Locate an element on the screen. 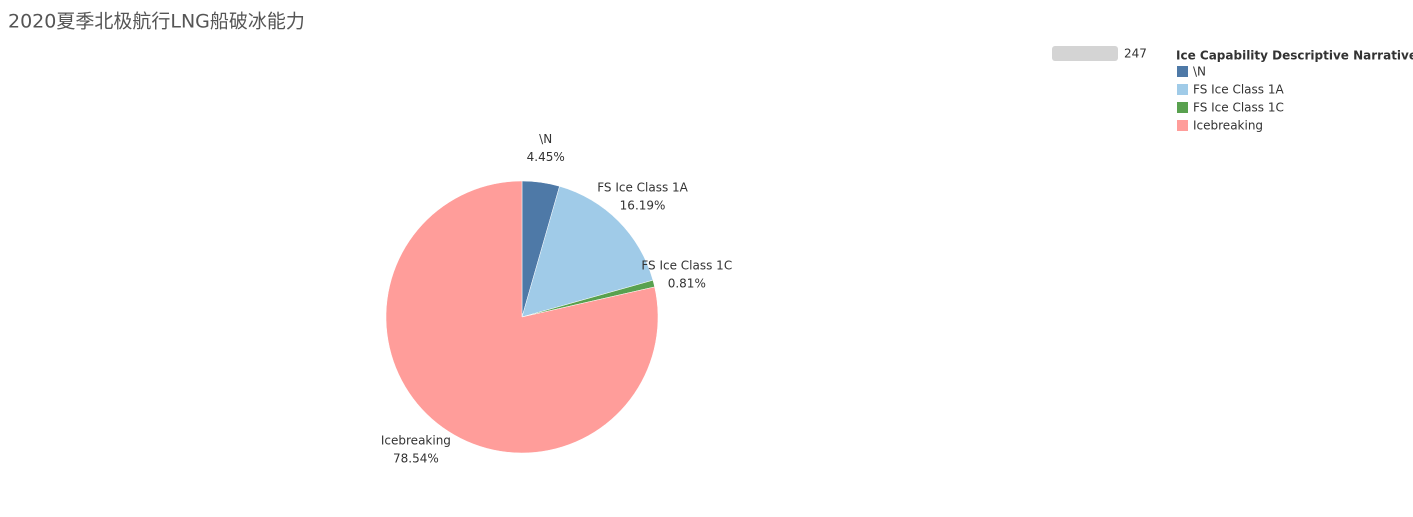  size-legend-bar is located at coordinates (1085, 53).